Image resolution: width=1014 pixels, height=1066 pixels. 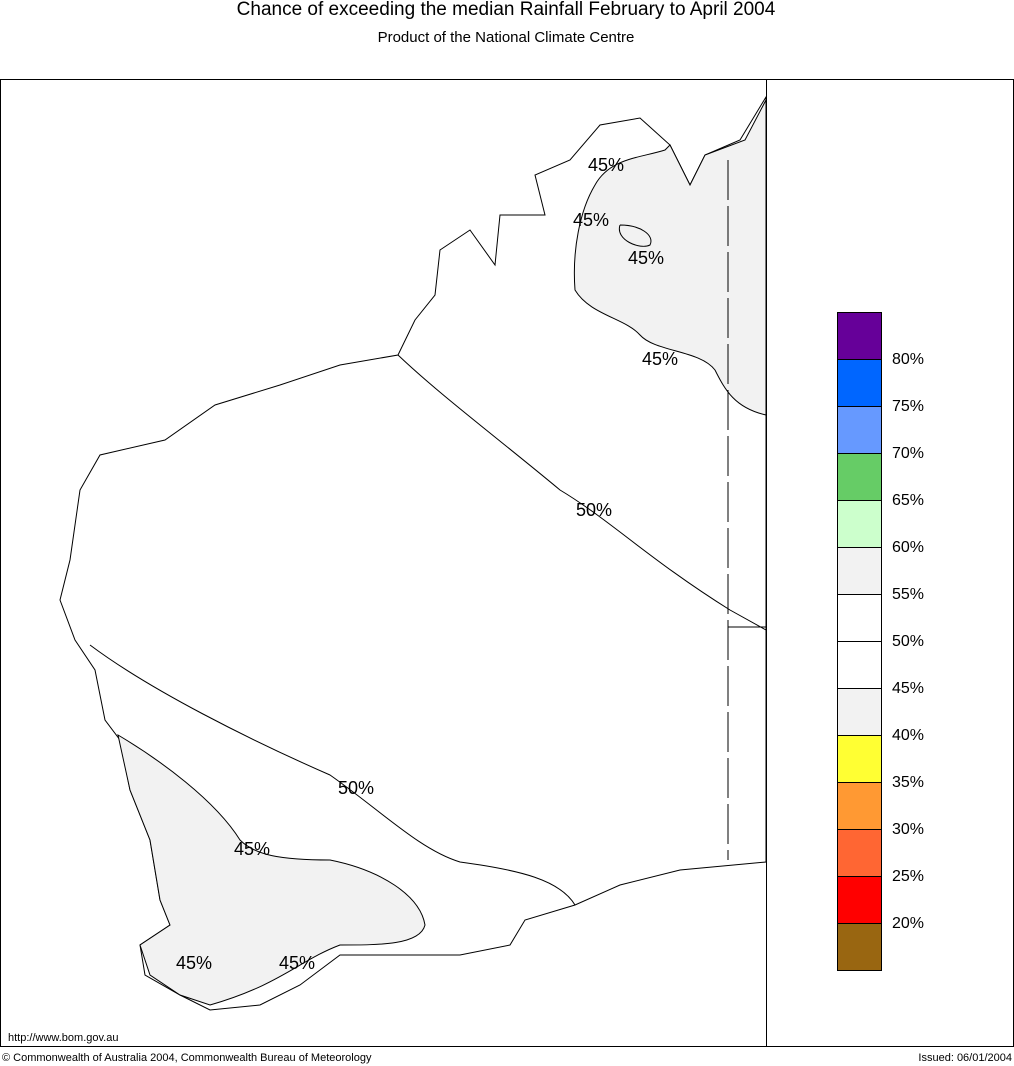 What do you see at coordinates (908, 829) in the screenshot?
I see `legend-label: 30%` at bounding box center [908, 829].